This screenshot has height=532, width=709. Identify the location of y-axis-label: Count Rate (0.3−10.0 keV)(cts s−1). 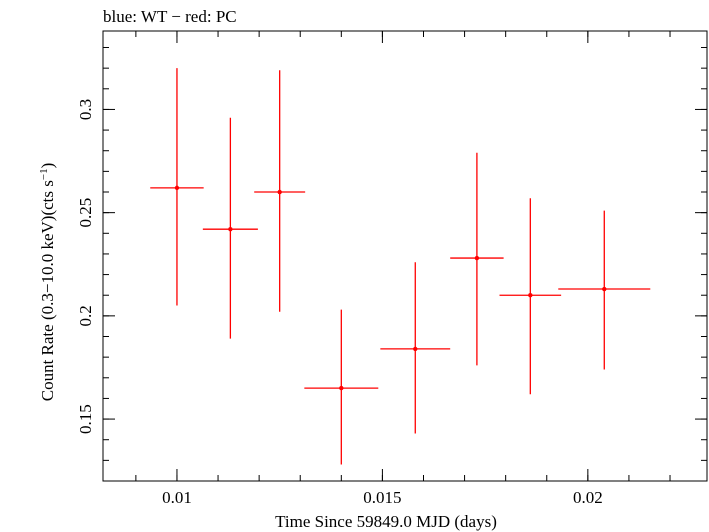
(47, 282).